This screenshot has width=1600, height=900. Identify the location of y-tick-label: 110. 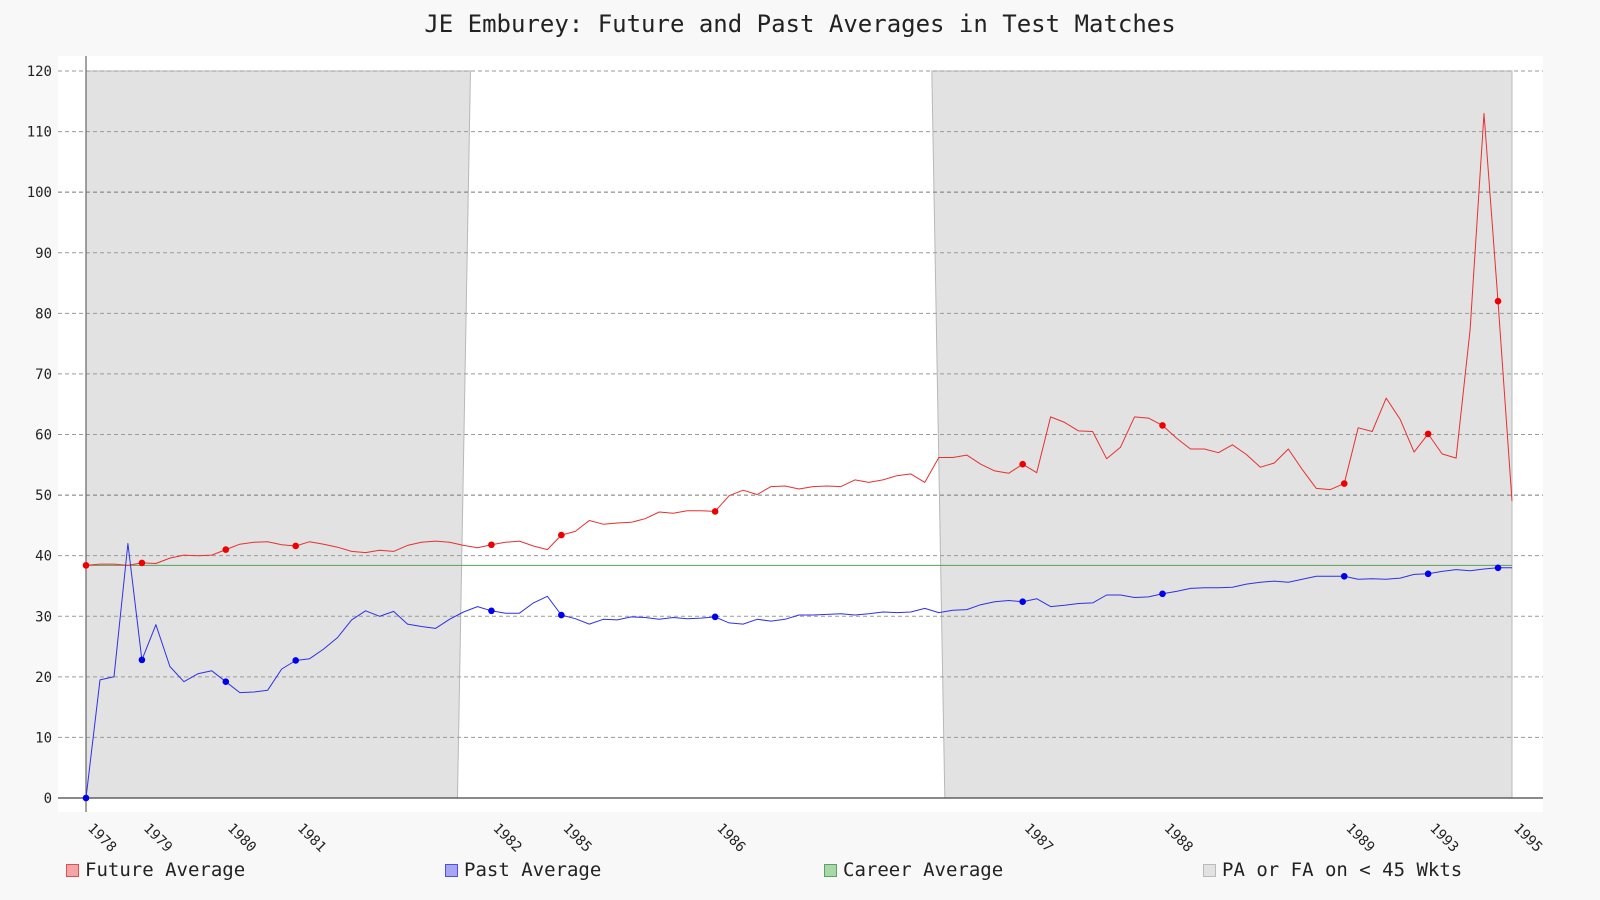
(39, 133).